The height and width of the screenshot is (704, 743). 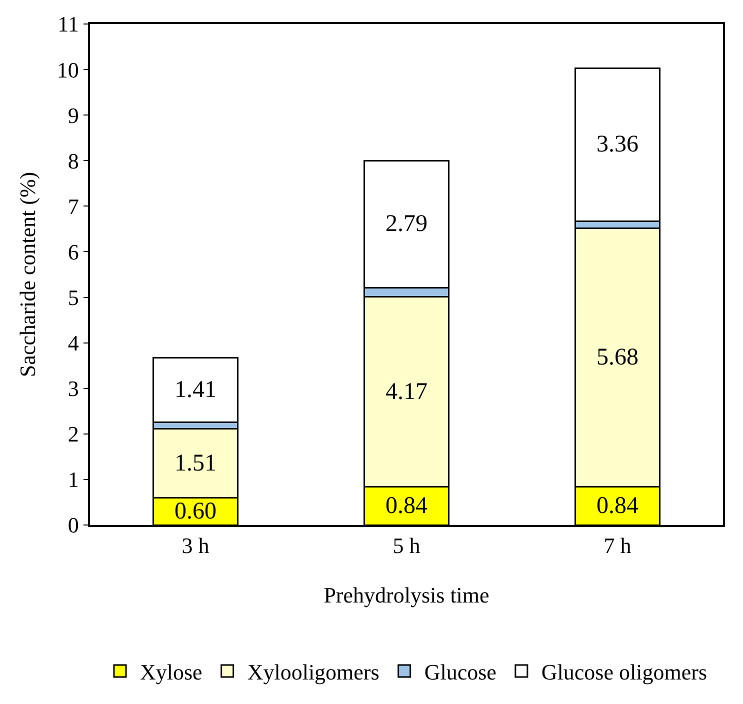 I want to click on y-tick-label: 10, so click(x=67, y=69).